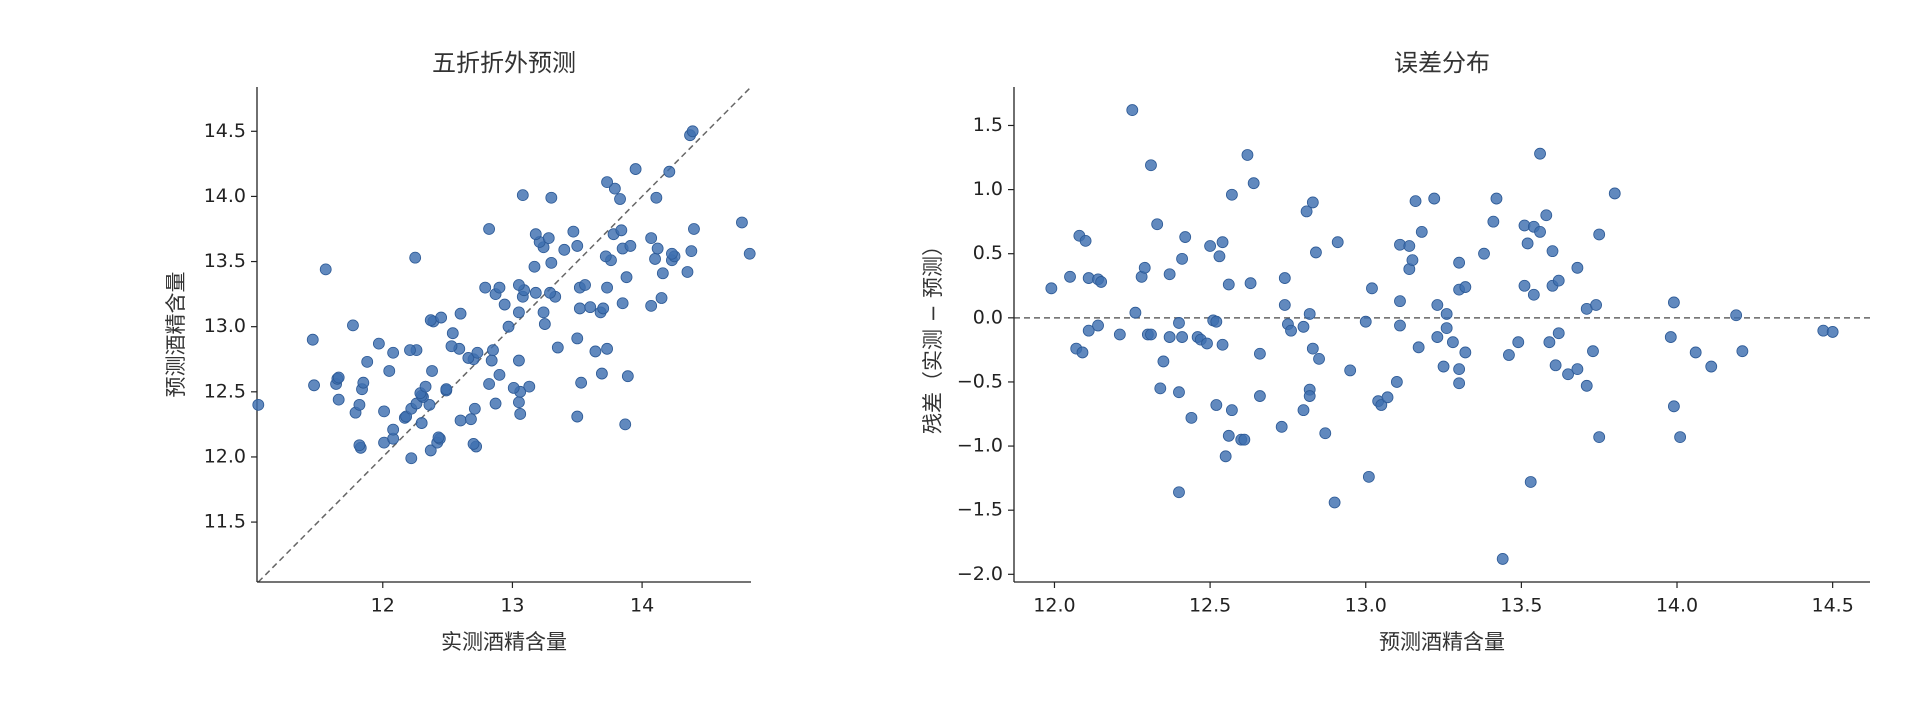 The image size is (1920, 704). What do you see at coordinates (980, 574) in the screenshot?
I see `y-tick-label: −2.0` at bounding box center [980, 574].